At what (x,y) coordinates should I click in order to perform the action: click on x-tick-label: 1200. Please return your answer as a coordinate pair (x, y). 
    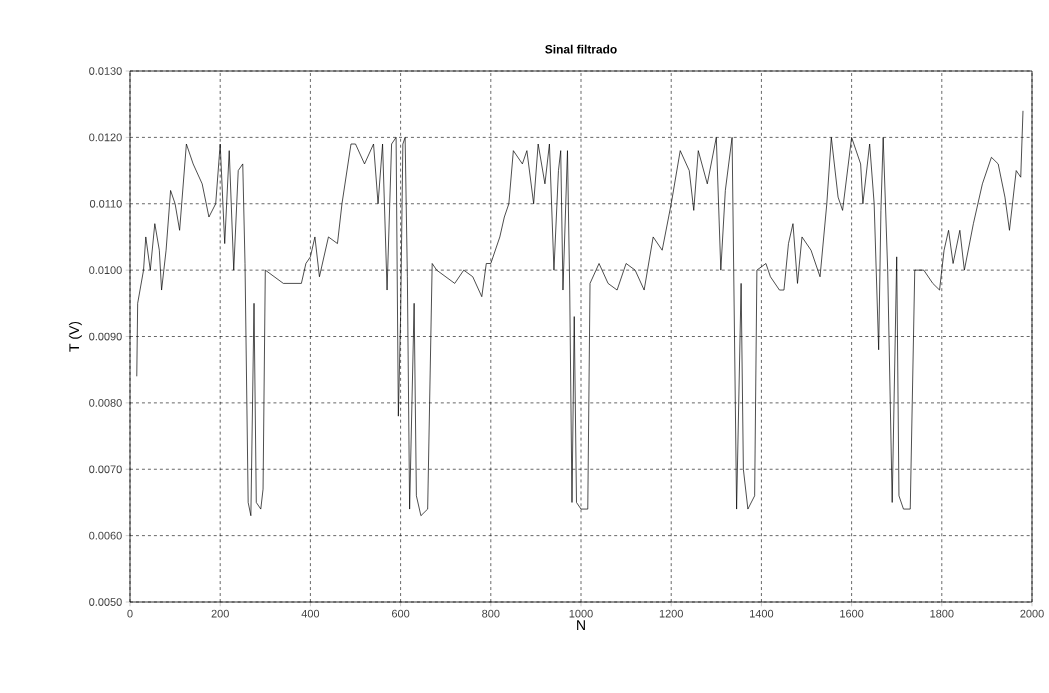
    Looking at the image, I should click on (671, 613).